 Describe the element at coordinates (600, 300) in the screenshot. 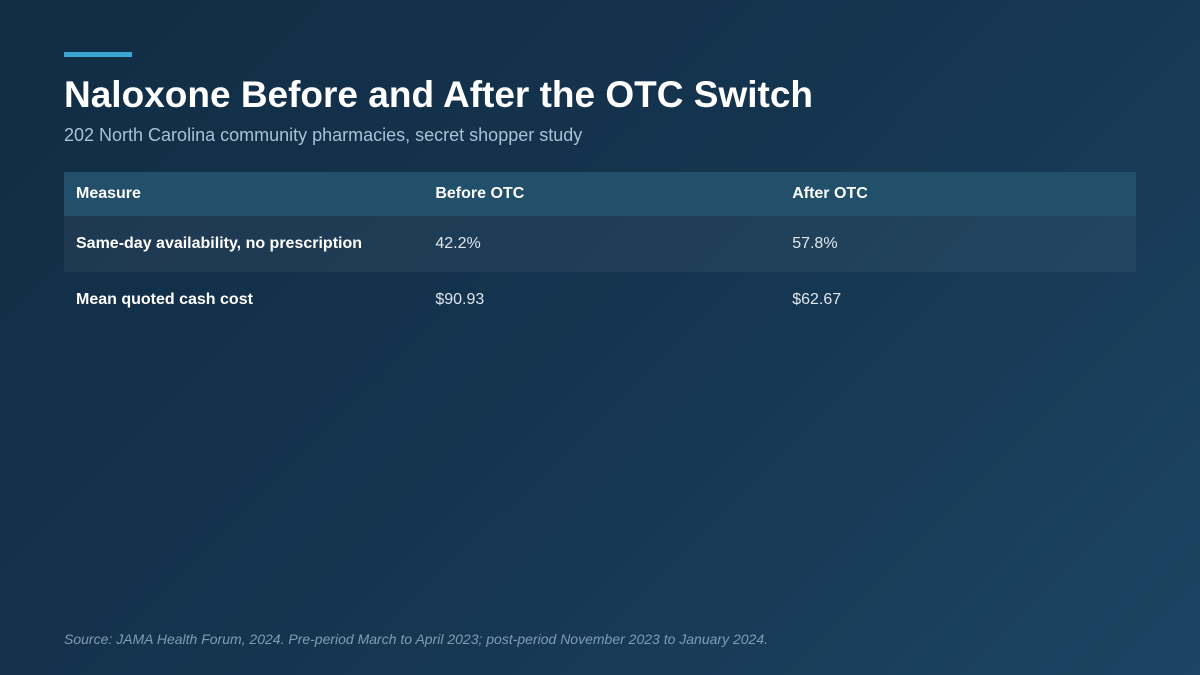

I see `table-row: Mean quoted cash cost $90.93 $62.67` at that location.